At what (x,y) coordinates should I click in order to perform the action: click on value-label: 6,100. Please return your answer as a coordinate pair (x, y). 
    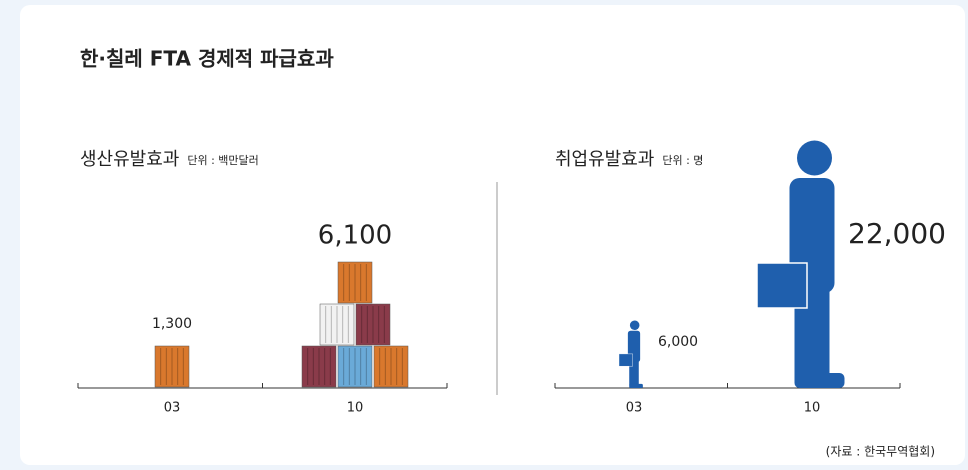
    Looking at the image, I should click on (355, 236).